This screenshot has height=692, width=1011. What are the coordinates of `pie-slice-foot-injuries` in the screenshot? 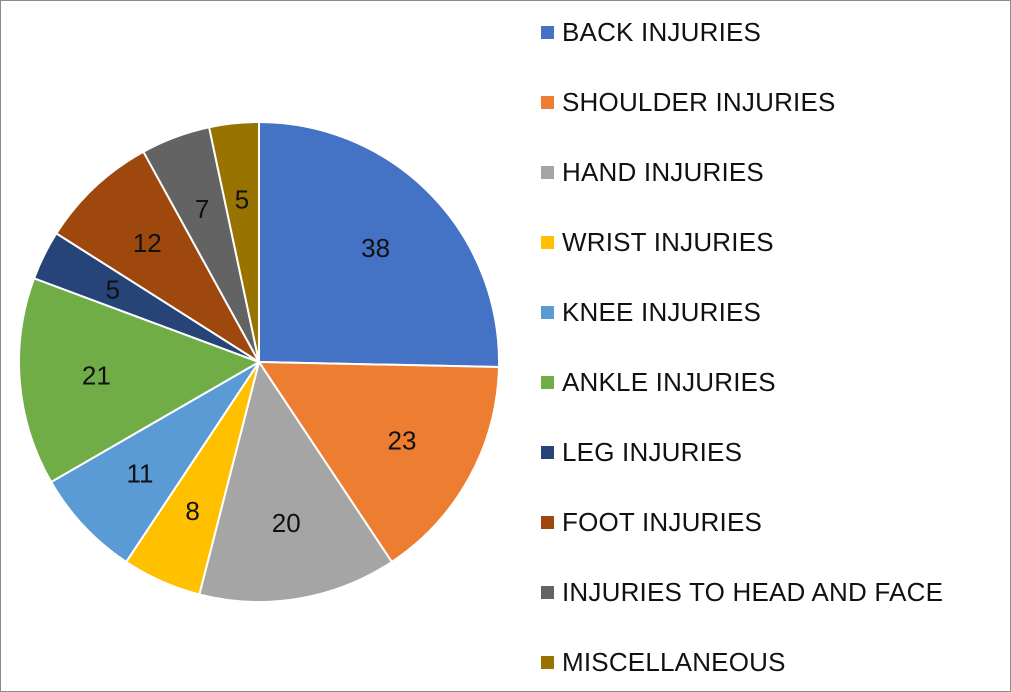 It's located at (157, 256).